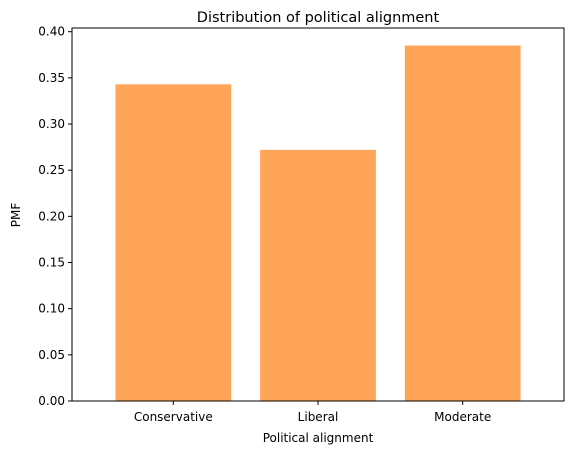 This screenshot has width=576, height=455. Describe the element at coordinates (318, 438) in the screenshot. I see `x-axis-label: Political alignment` at that location.